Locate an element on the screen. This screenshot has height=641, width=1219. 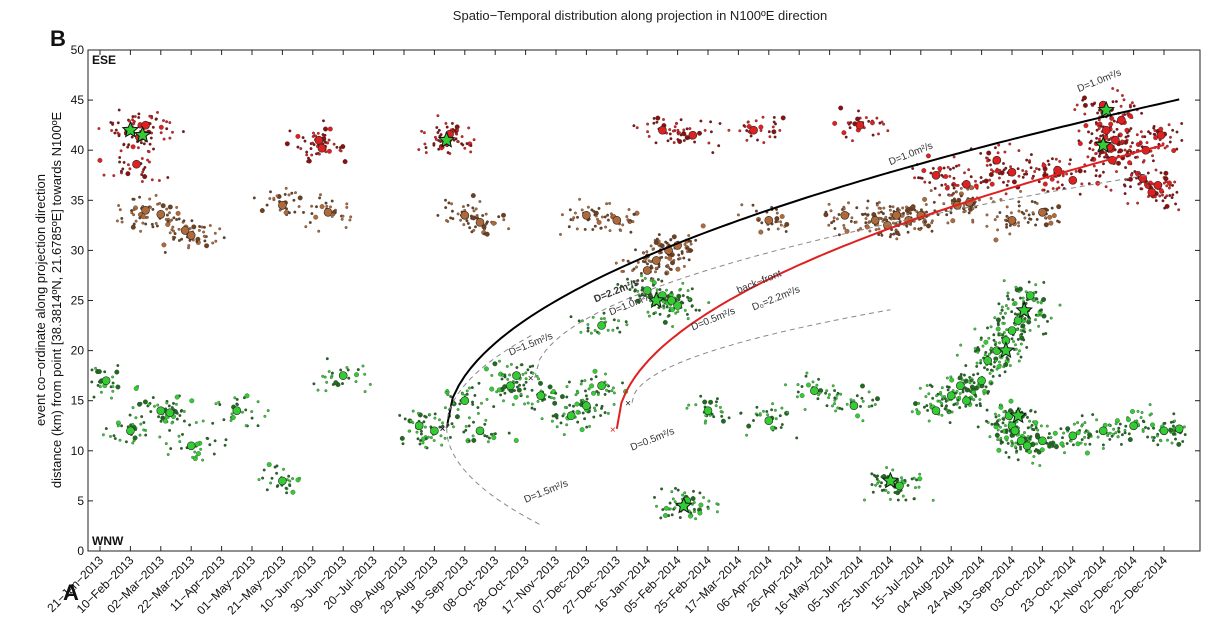
y-tick-label: 50 is located at coordinates (78, 50).